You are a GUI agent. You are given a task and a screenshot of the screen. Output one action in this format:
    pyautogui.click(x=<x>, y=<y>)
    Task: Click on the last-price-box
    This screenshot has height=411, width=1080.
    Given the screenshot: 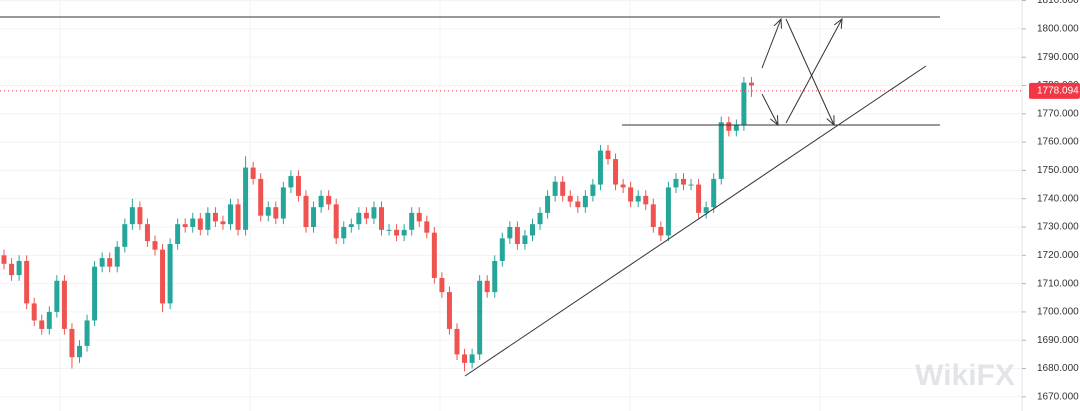 What is the action you would take?
    pyautogui.click(x=1054, y=90)
    